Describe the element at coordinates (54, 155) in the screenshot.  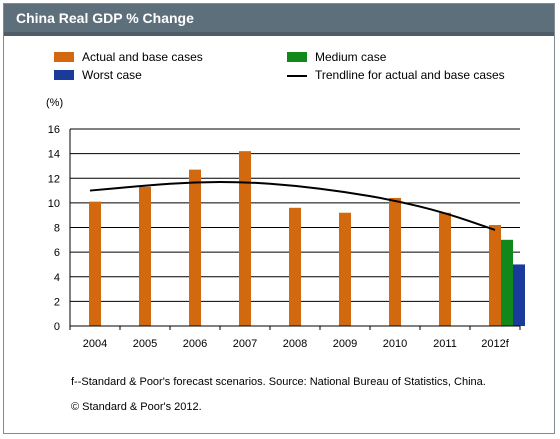
I see `y-tick-label: 14` at that location.